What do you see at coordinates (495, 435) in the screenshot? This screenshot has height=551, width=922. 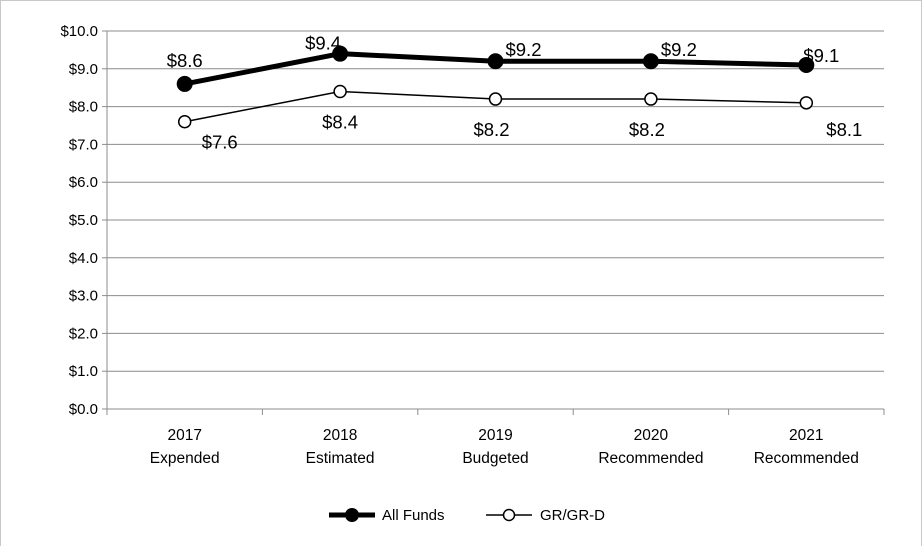 I see `x-tick-label: 2019` at bounding box center [495, 435].